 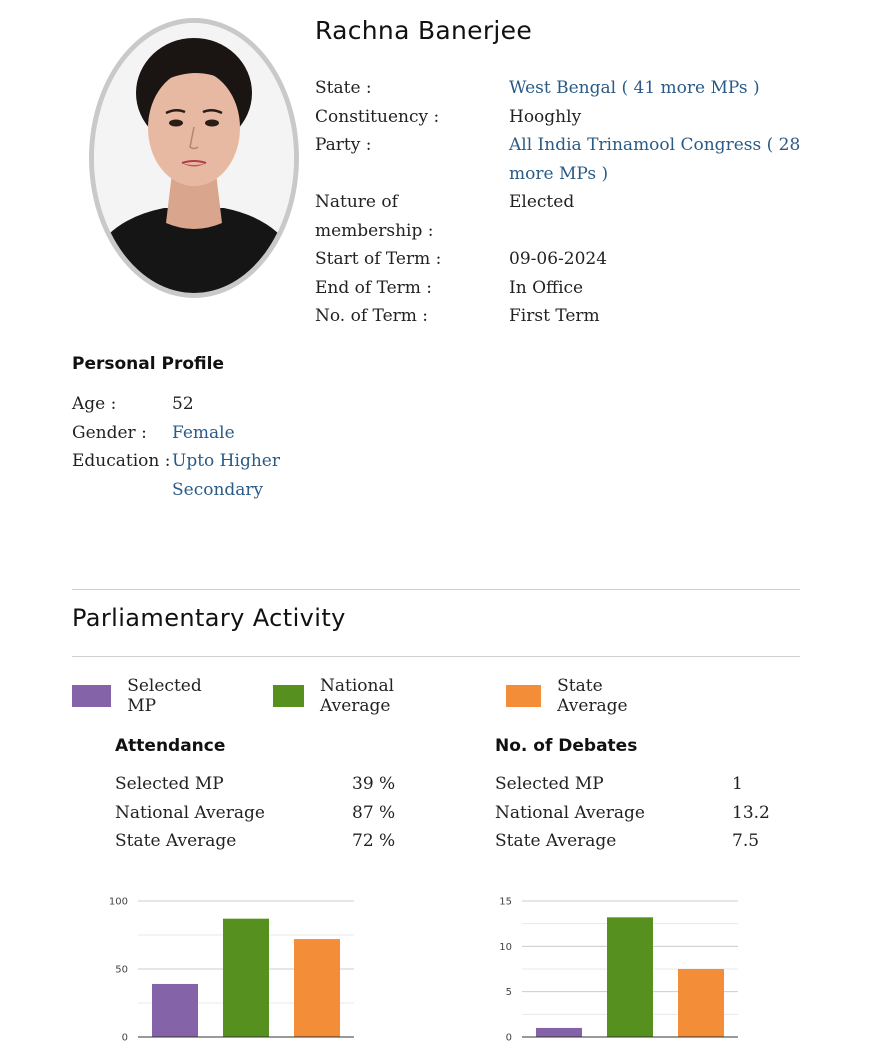 What do you see at coordinates (121, 461) in the screenshot?
I see `education-label: Education :` at bounding box center [121, 461].